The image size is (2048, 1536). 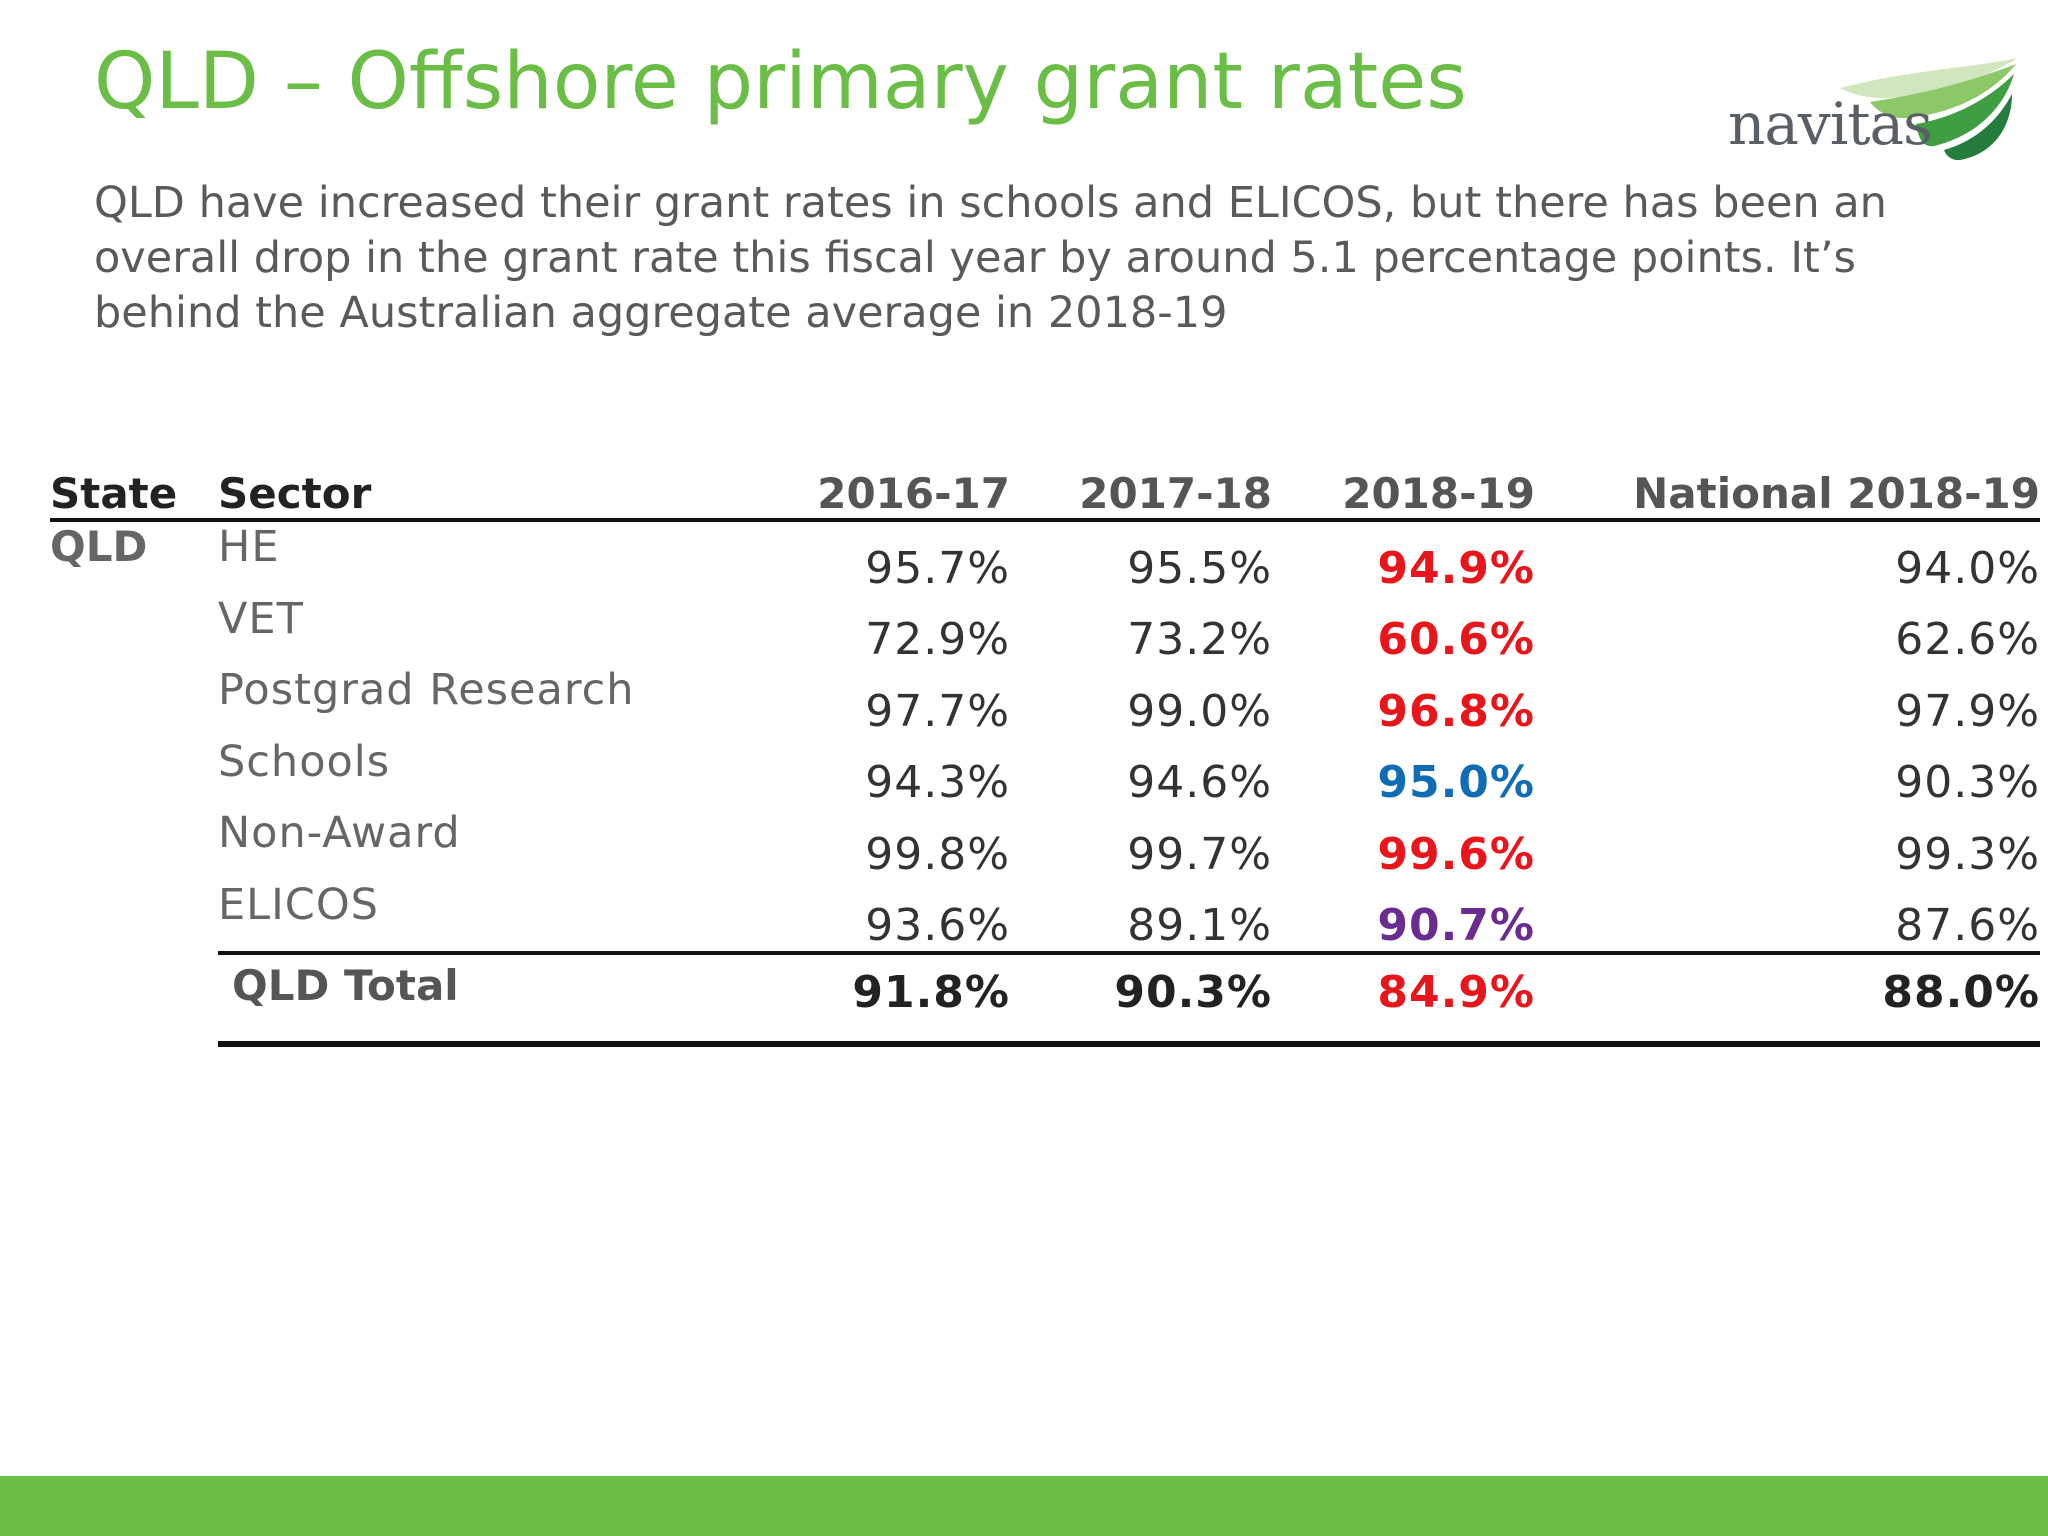 I want to click on header-2017-18: 2017-18, so click(x=1141, y=487).